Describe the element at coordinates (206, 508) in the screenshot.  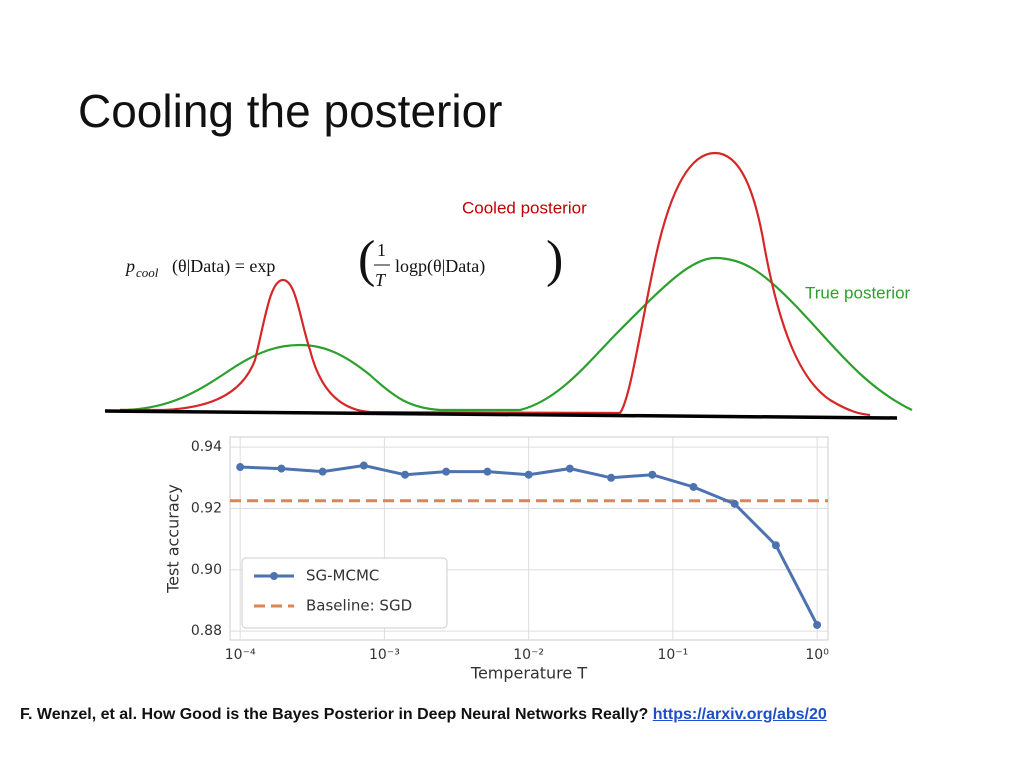
I see `y-tick-label: 0.92` at that location.